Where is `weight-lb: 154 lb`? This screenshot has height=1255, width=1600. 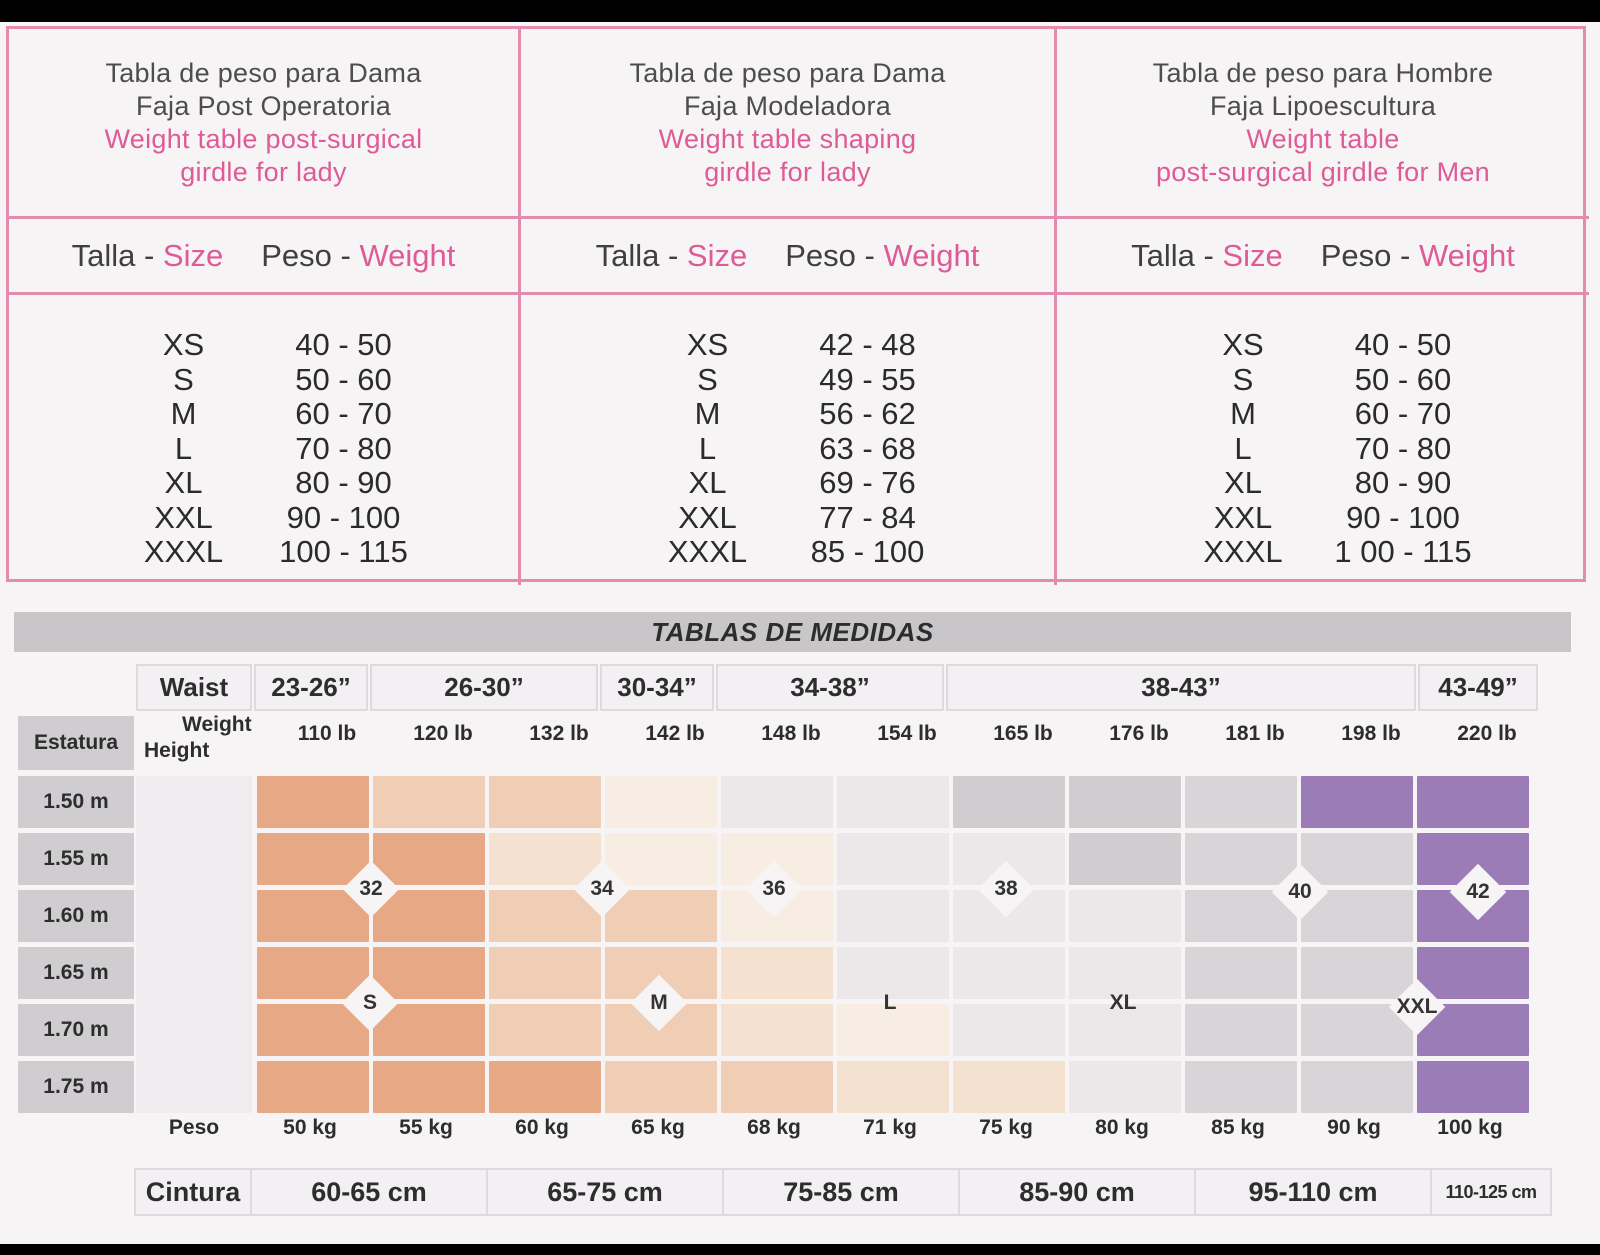
weight-lb: 154 lb is located at coordinates (907, 733).